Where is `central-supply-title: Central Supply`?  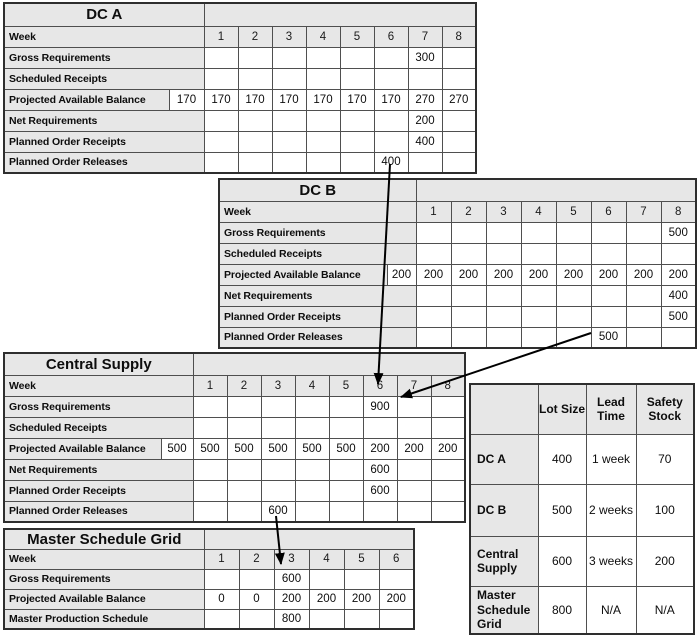
central-supply-title: Central Supply is located at coordinates (98, 364).